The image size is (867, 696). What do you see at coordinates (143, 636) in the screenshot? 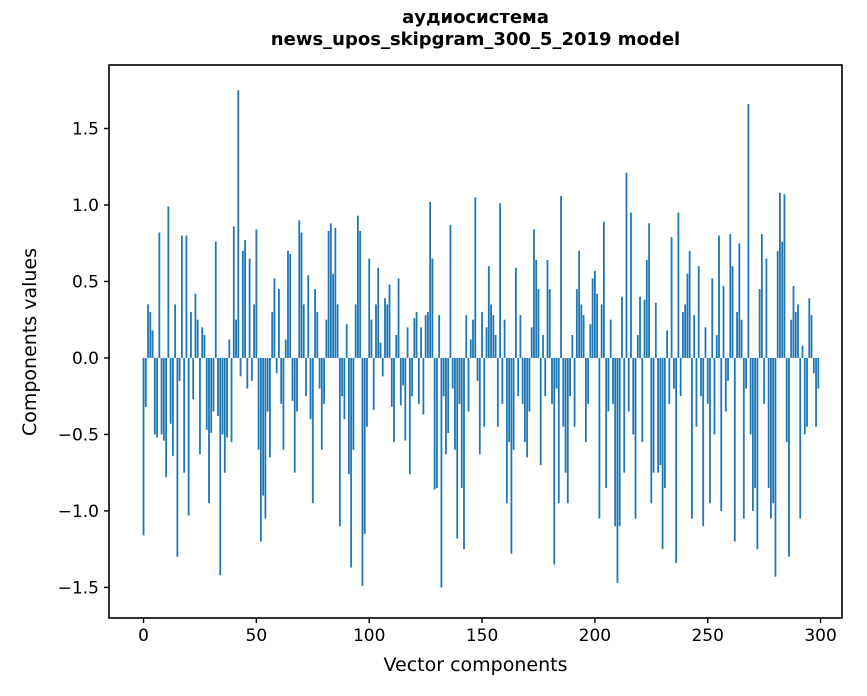
I see `x-tick-label: 0` at bounding box center [143, 636].